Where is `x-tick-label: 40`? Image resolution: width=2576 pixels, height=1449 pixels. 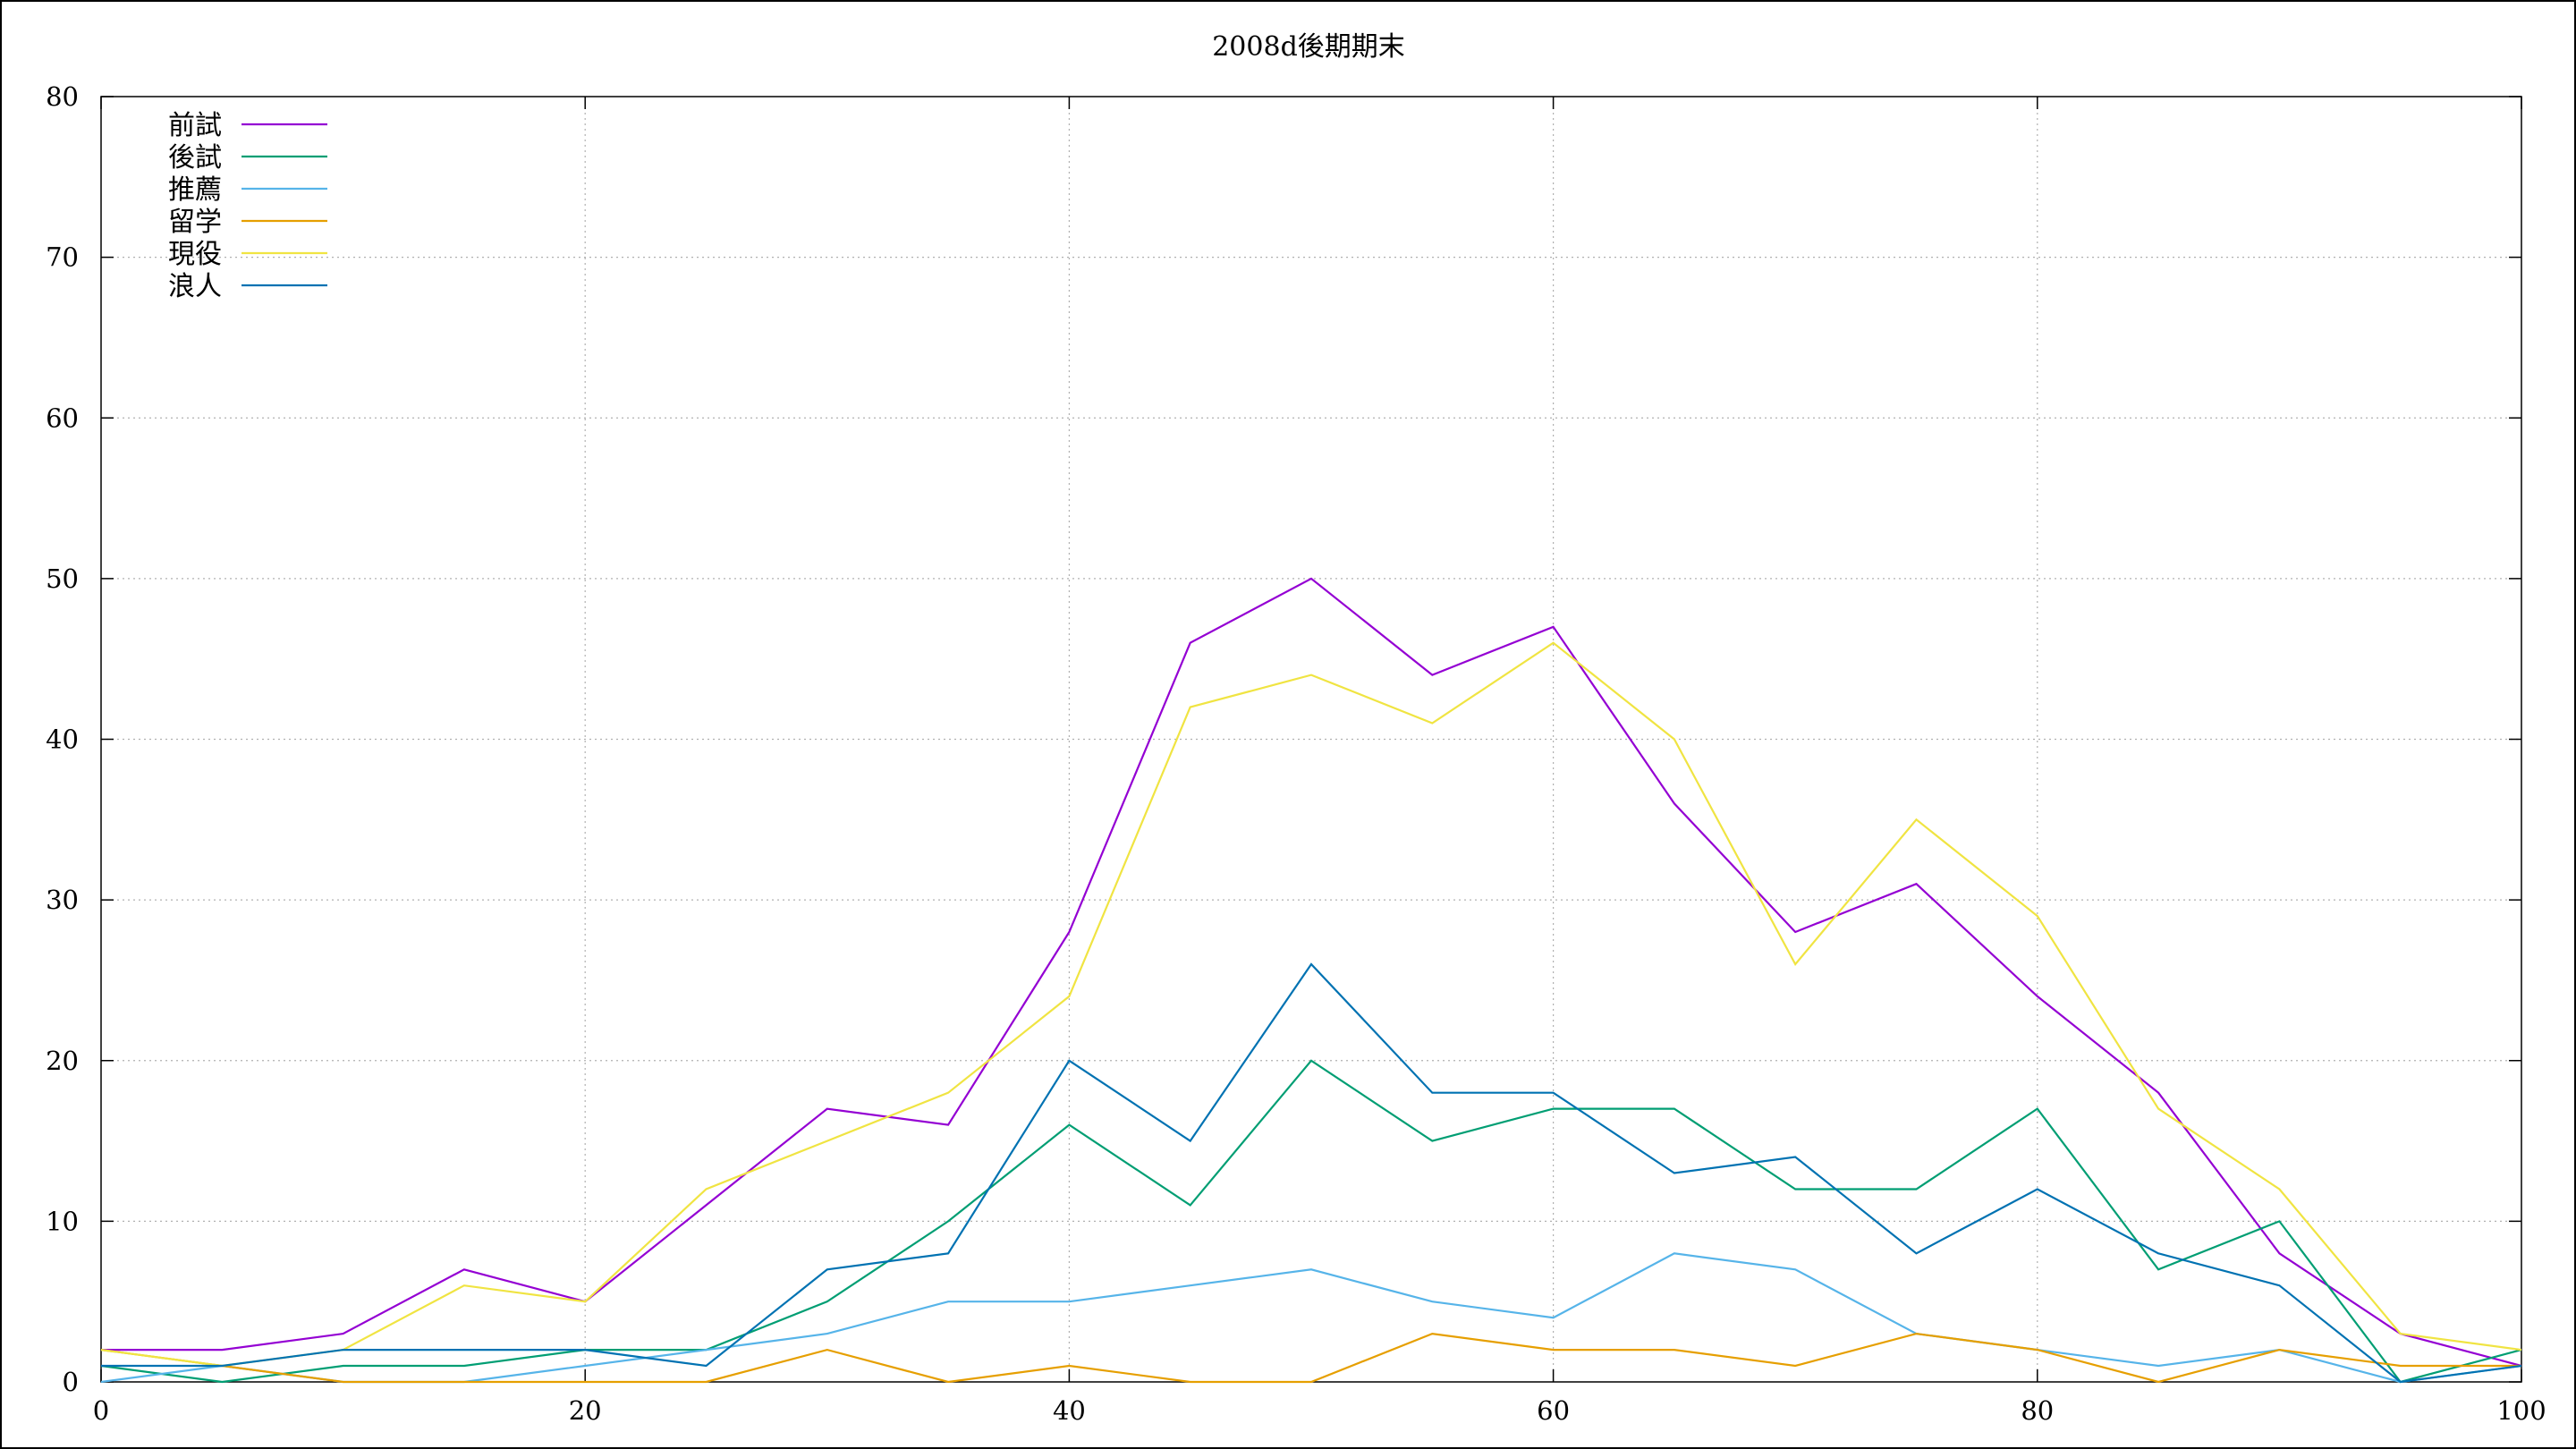
x-tick-label: 40 is located at coordinates (1069, 1410).